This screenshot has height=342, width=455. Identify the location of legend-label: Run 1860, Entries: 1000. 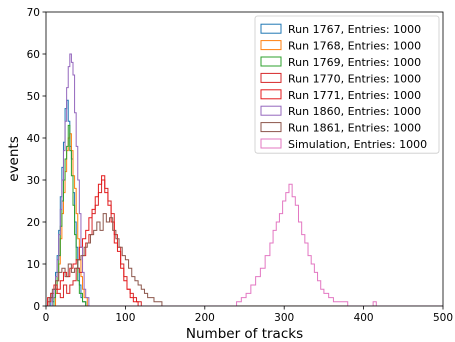
(354, 111).